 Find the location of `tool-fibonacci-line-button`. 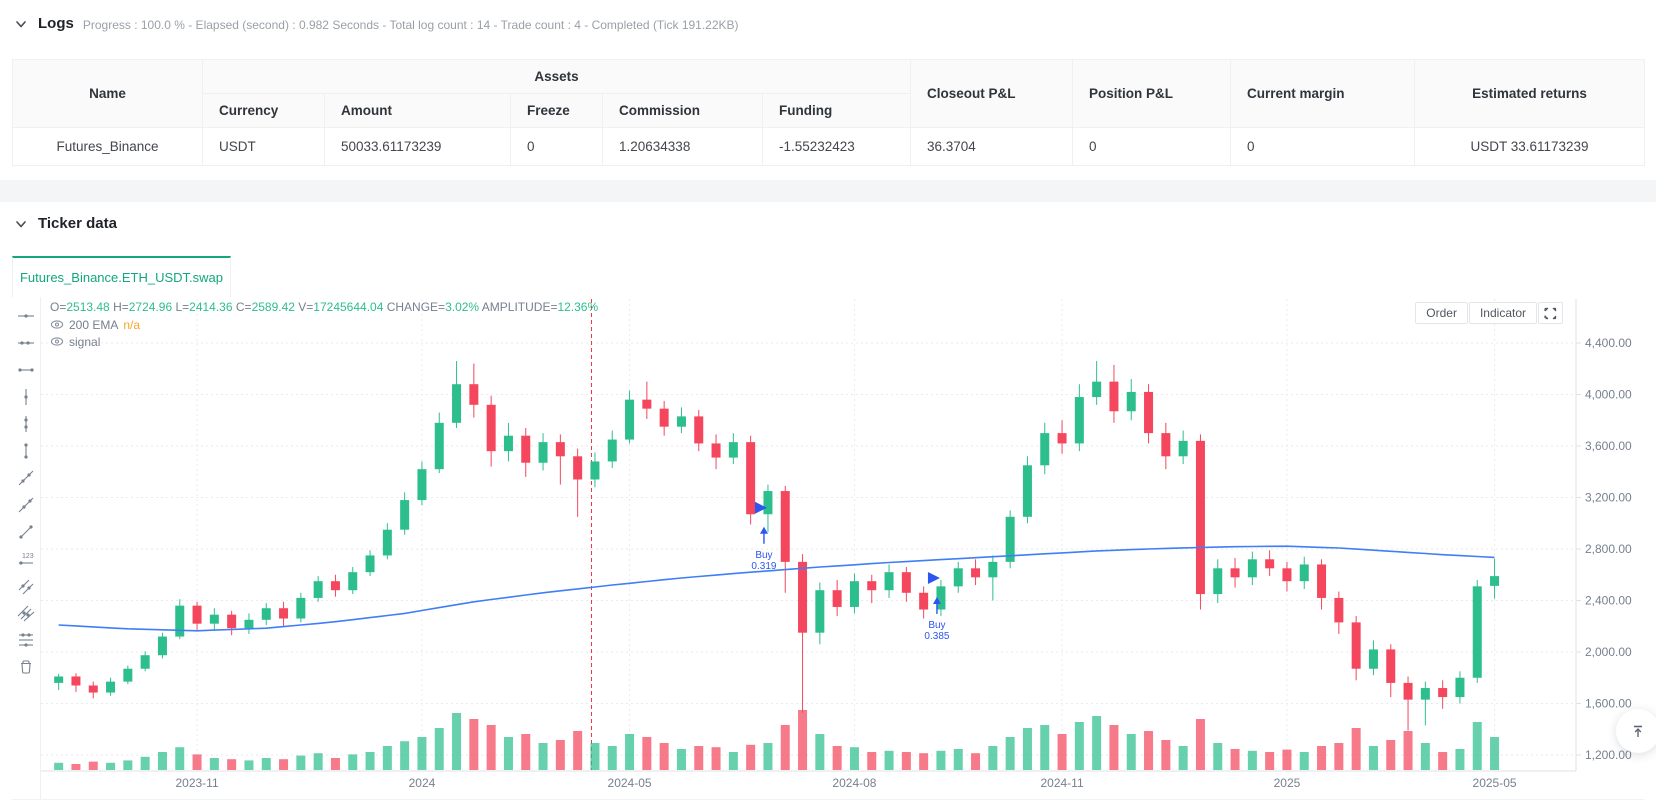

tool-fibonacci-line-button is located at coordinates (26, 640).